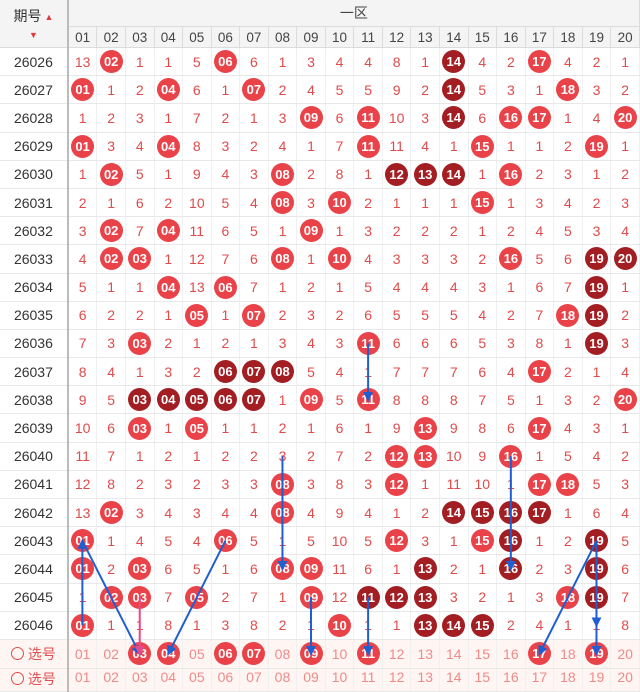 Image resolution: width=640 pixels, height=692 pixels. I want to click on drawn-ball: 11, so click(368, 343).